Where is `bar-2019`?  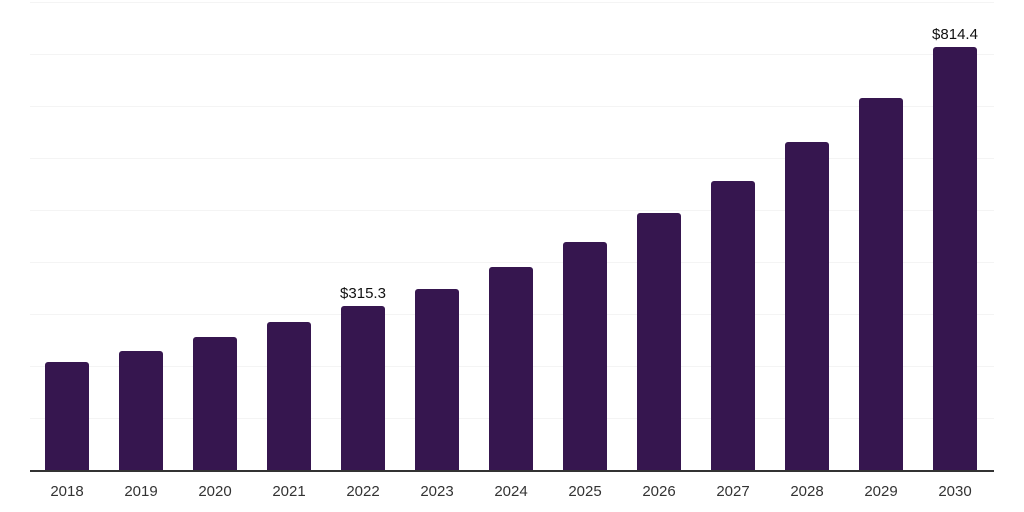
bar-2019 is located at coordinates (141, 410).